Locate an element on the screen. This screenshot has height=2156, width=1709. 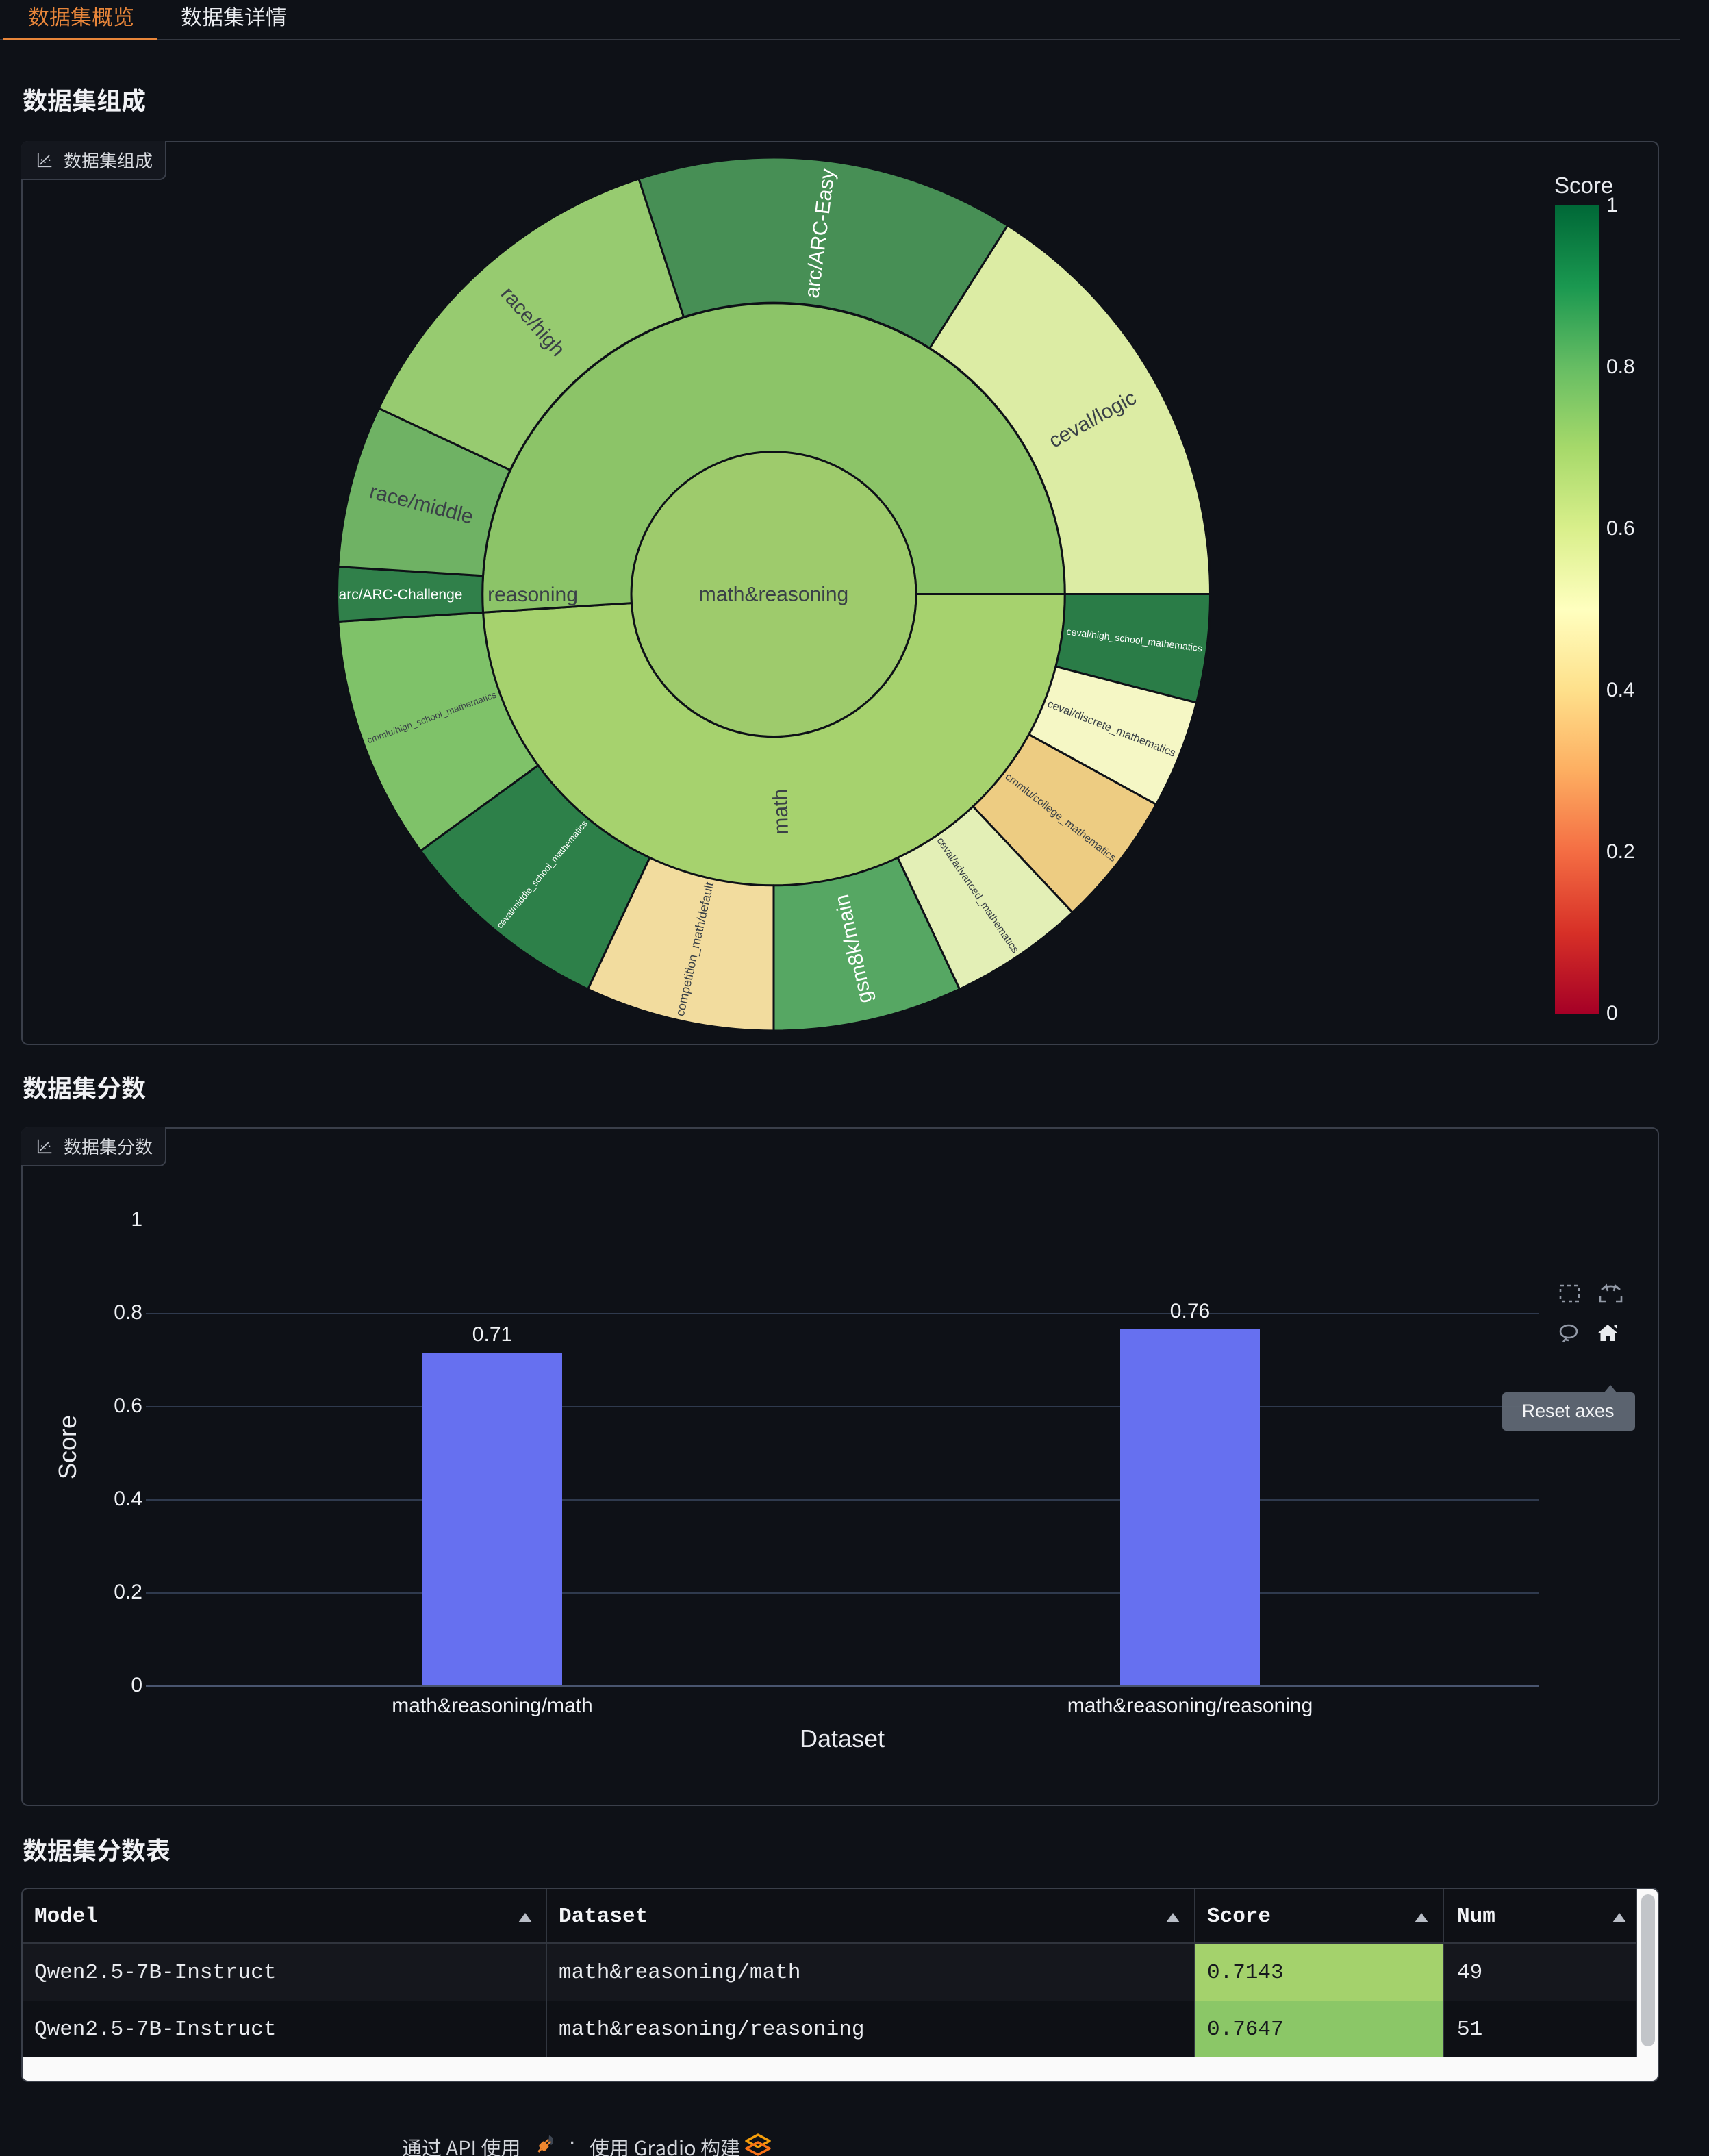
svg-text: Reset axes is located at coordinates (1567, 1411).